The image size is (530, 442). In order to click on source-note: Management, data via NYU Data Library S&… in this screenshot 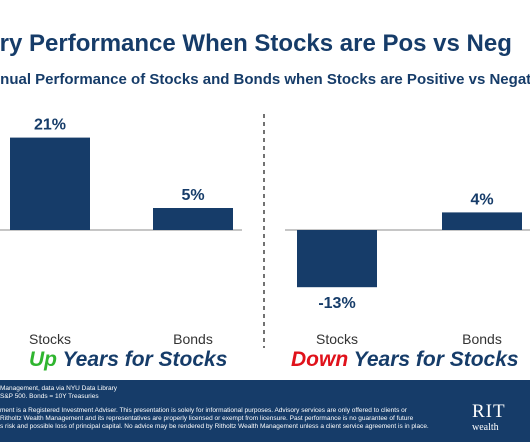, I will do `click(58, 393)`.